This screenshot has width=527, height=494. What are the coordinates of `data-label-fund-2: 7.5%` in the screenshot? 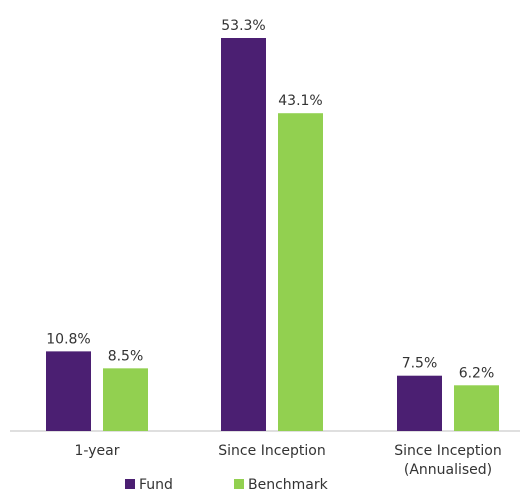 It's located at (420, 364).